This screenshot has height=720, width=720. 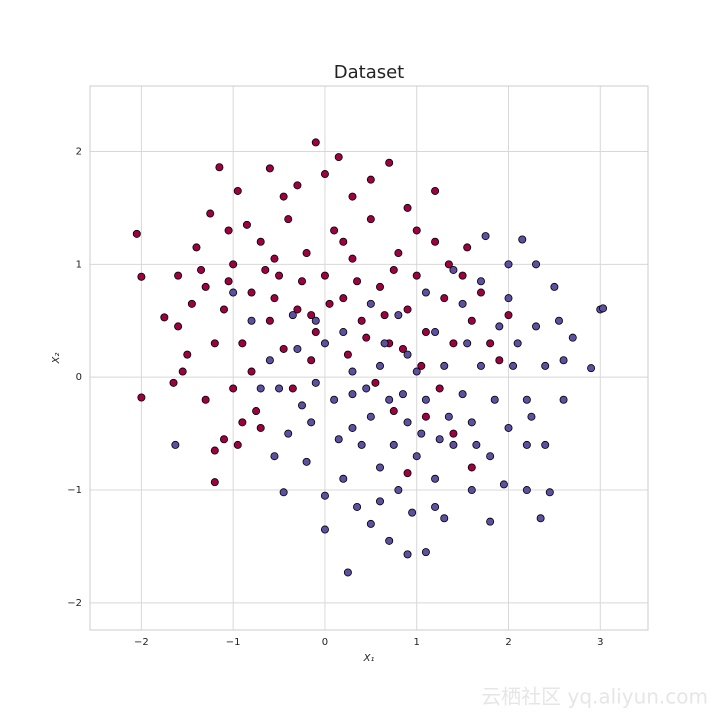 What do you see at coordinates (369, 72) in the screenshot?
I see `chart-title: Dataset` at bounding box center [369, 72].